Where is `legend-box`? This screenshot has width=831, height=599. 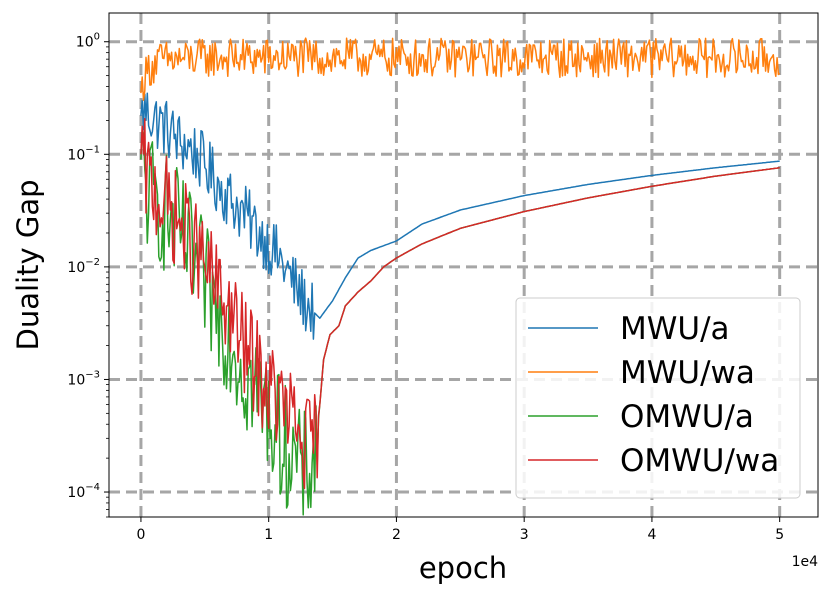 legend-box is located at coordinates (658, 398).